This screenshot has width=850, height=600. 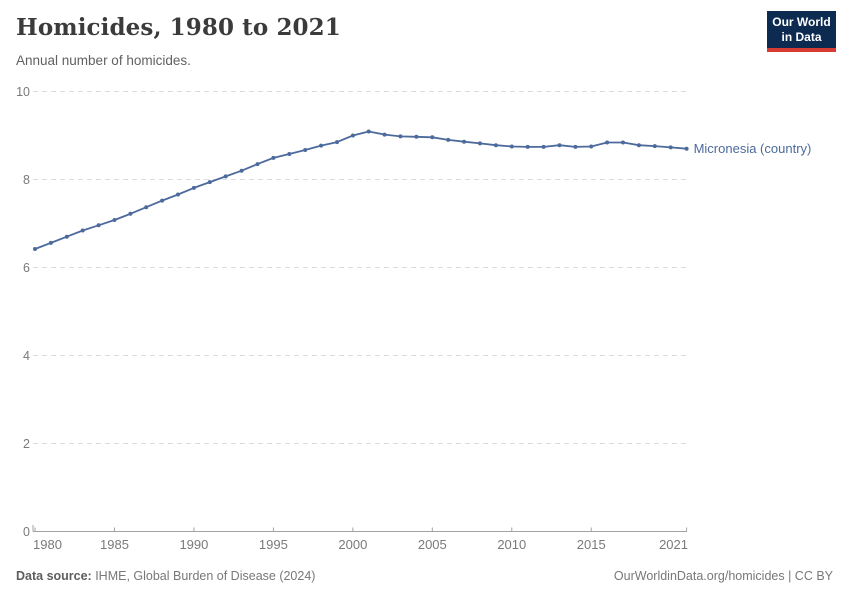 I want to click on y-tick-label: 2, so click(x=26, y=444).